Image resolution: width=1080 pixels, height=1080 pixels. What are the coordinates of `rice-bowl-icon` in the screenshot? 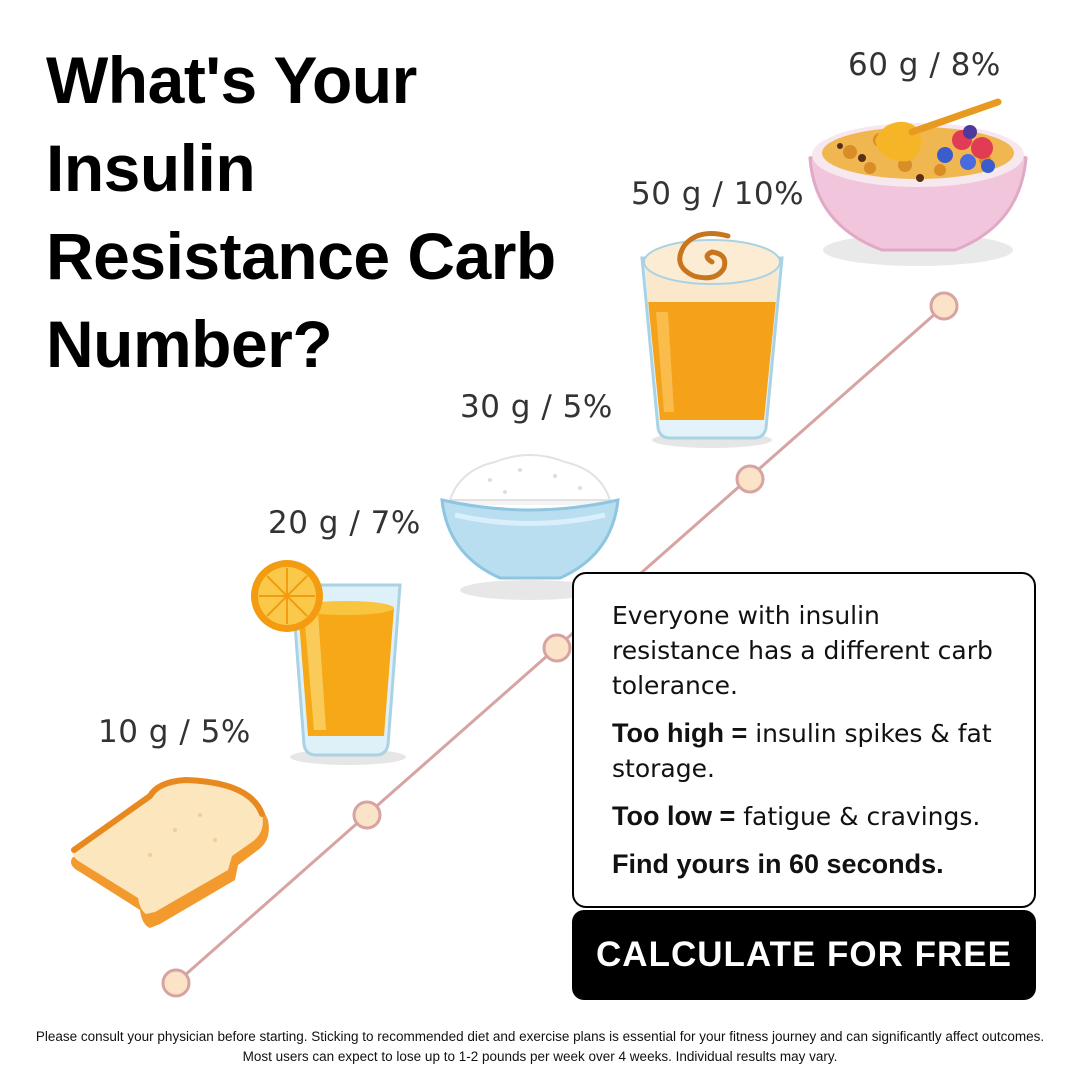 It's located at (530, 527).